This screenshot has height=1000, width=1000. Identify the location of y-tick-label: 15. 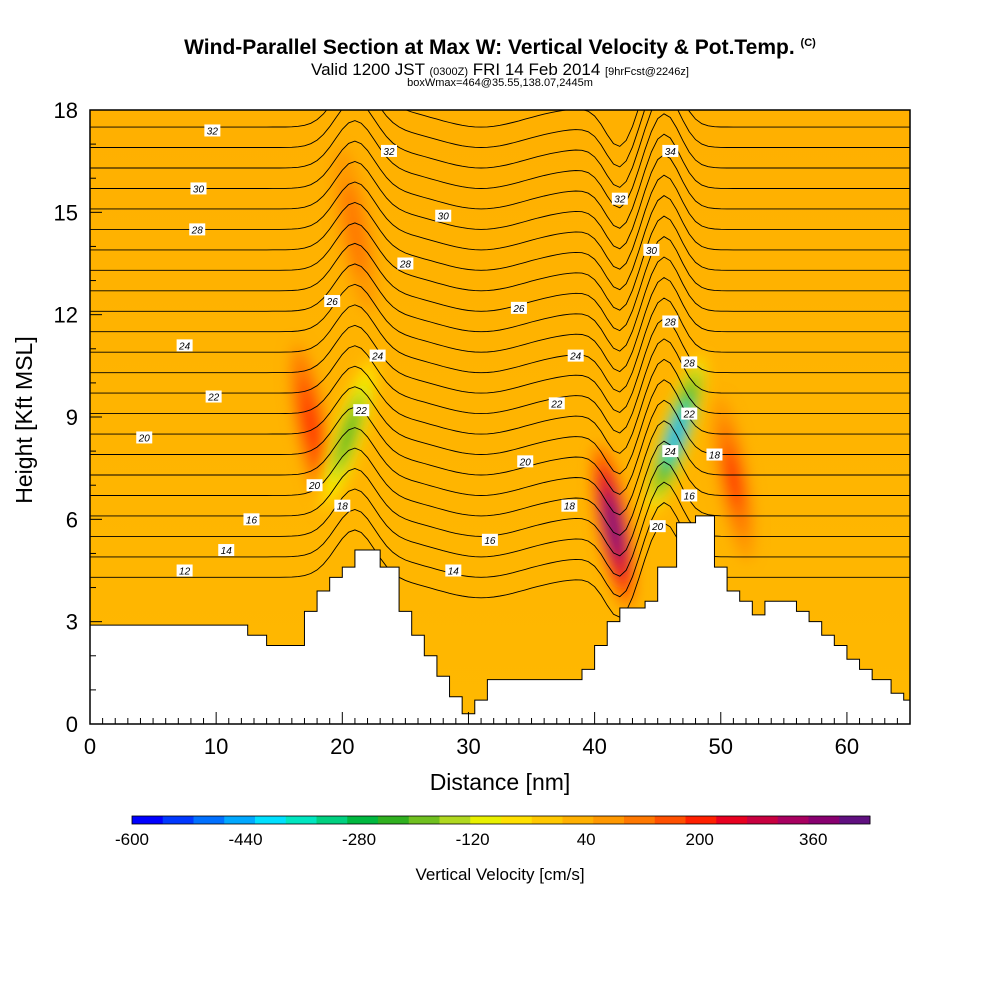
(66, 212).